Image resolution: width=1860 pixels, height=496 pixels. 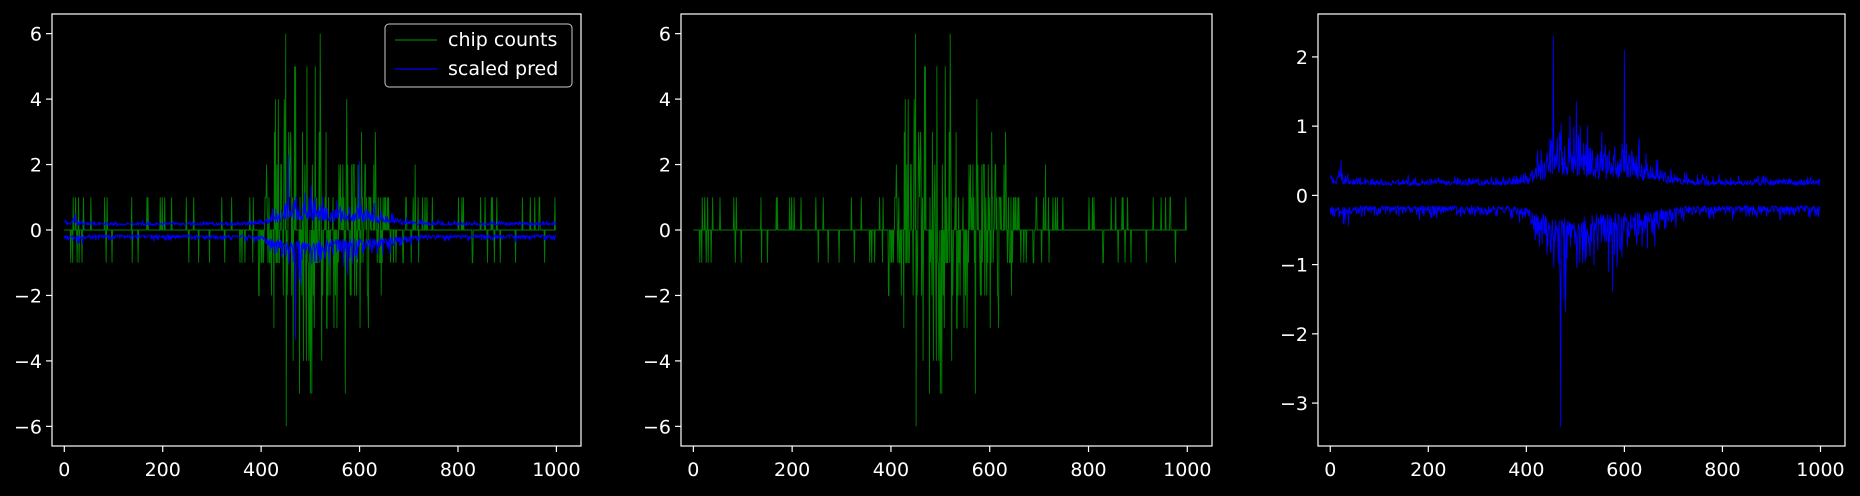 What do you see at coordinates (478, 55) in the screenshot?
I see `legend: chip counts scaled pred` at bounding box center [478, 55].